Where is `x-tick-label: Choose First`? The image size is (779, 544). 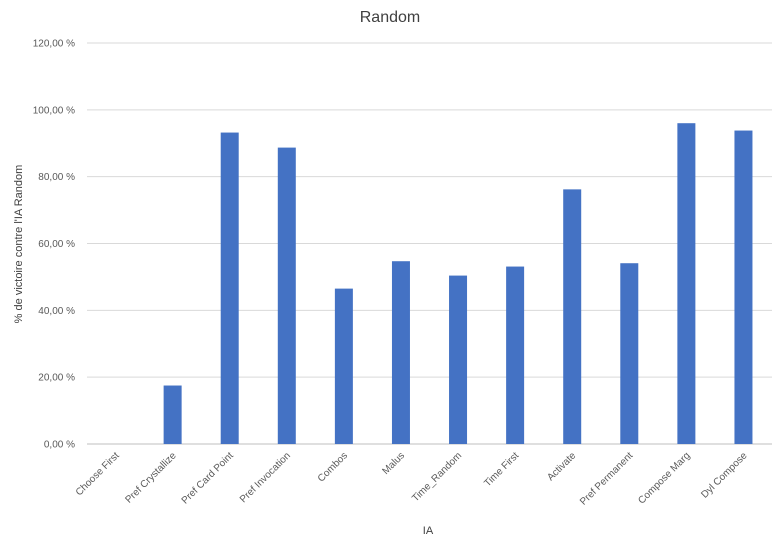
x-tick-label: Choose First is located at coordinates (98, 474).